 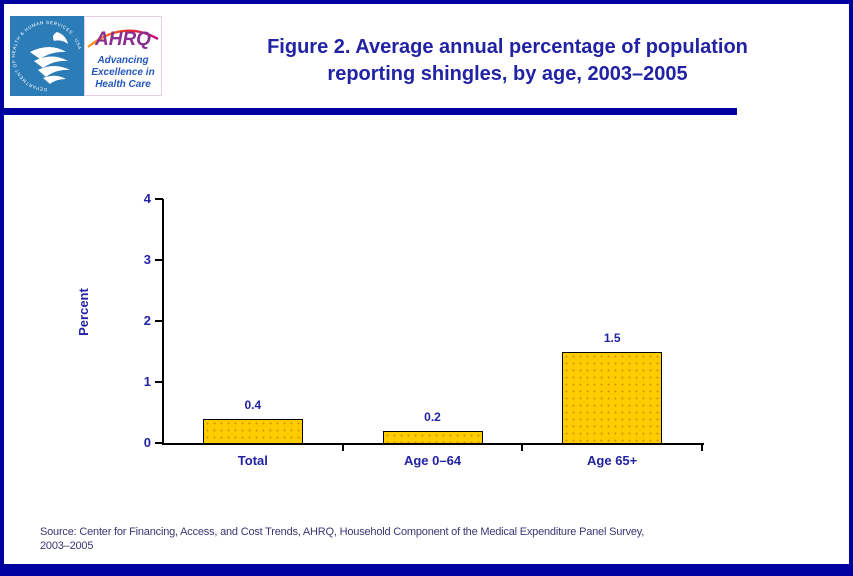 I want to click on ahrq-logo: AHRQ Advancing Excellence in Health Care, so click(x=123, y=56).